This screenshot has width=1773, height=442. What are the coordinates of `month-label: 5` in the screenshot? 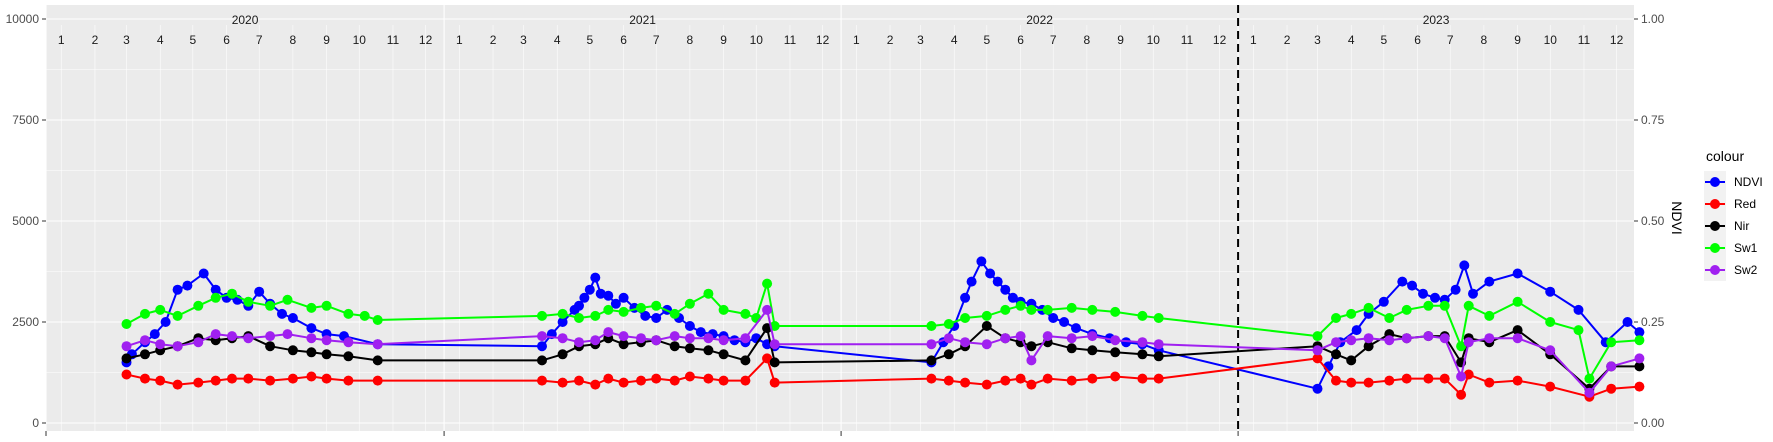 It's located at (1383, 40).